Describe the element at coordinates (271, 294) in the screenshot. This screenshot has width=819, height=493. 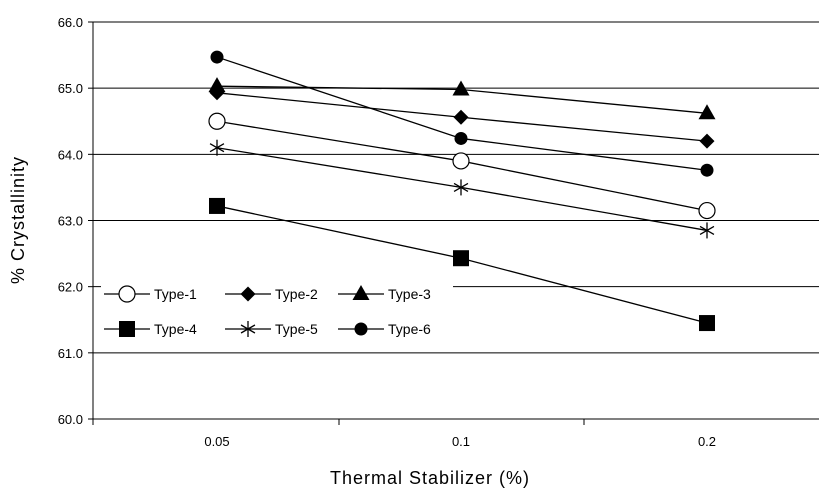
I see `legend-item: Type-2` at that location.